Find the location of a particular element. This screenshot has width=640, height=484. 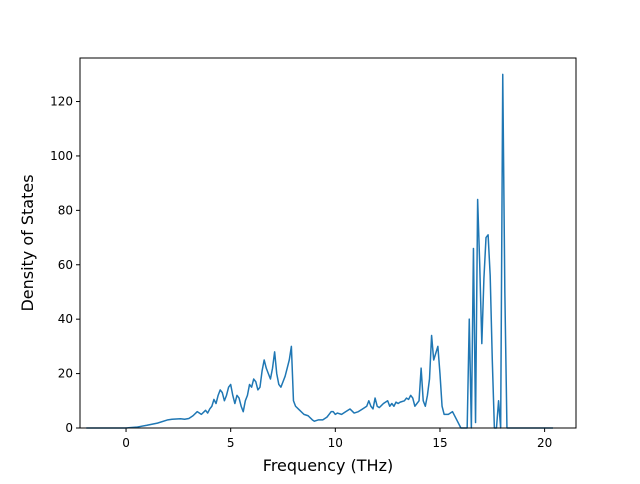

x-tick-label: 15 is located at coordinates (439, 443).